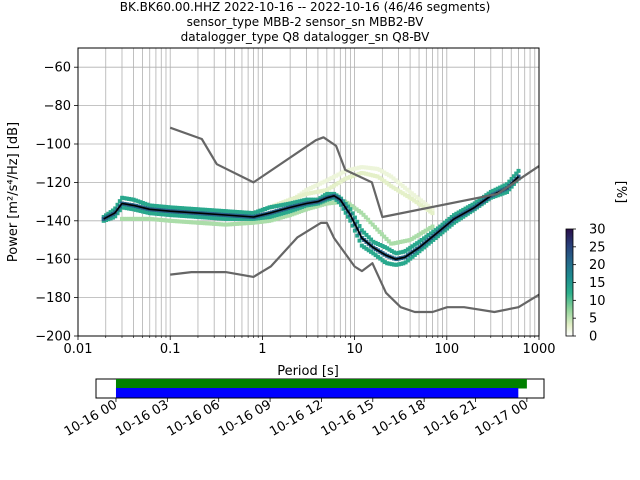 The height and width of the screenshot is (480, 640). What do you see at coordinates (53, 260) in the screenshot?
I see `y-tick-label: −160` at bounding box center [53, 260].